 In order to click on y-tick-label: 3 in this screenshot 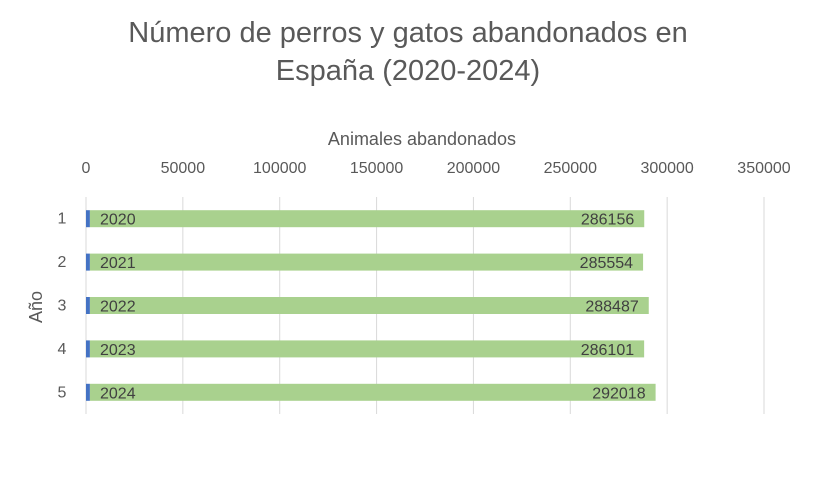, I will do `click(62, 306)`.